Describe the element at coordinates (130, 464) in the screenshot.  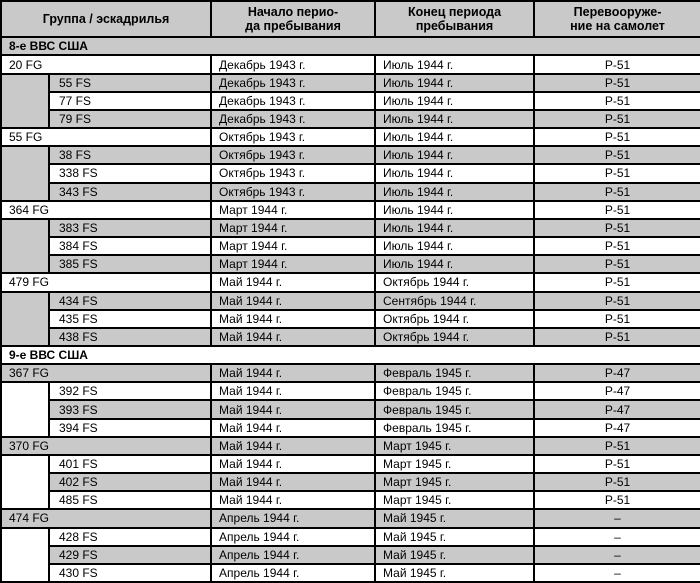
I see `squadron-name-cell: 401 FS` at that location.